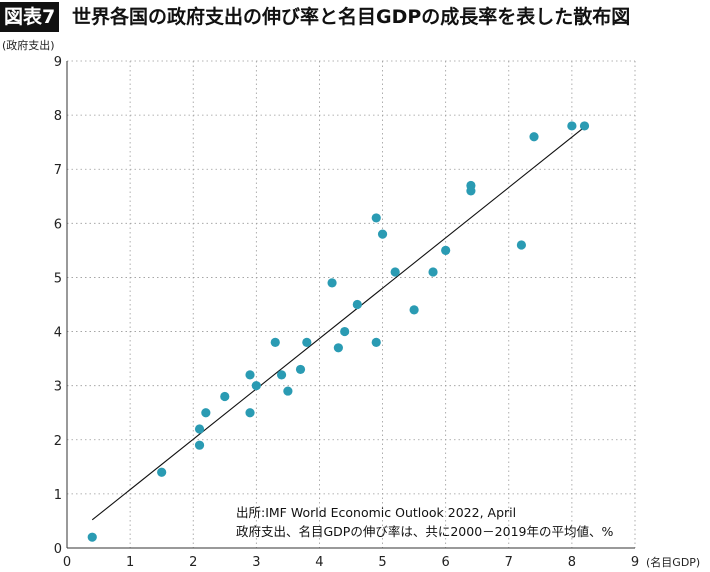 The image size is (710, 572). What do you see at coordinates (424, 531) in the screenshot?
I see `definition-note: 政府支出、名目GDPの伸び率は、共に2000－2019年の平均値、%` at bounding box center [424, 531].